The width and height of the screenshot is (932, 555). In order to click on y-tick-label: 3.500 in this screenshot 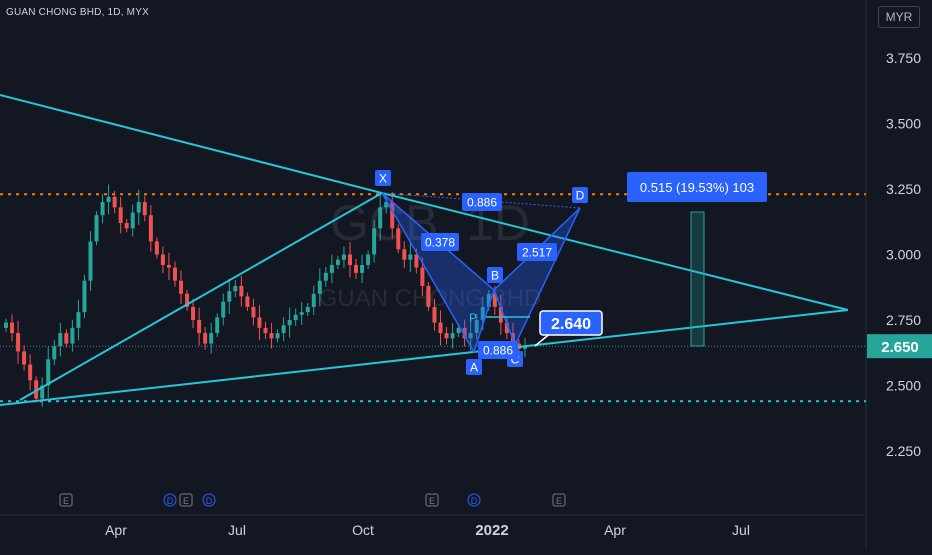, I will do `click(903, 124)`.